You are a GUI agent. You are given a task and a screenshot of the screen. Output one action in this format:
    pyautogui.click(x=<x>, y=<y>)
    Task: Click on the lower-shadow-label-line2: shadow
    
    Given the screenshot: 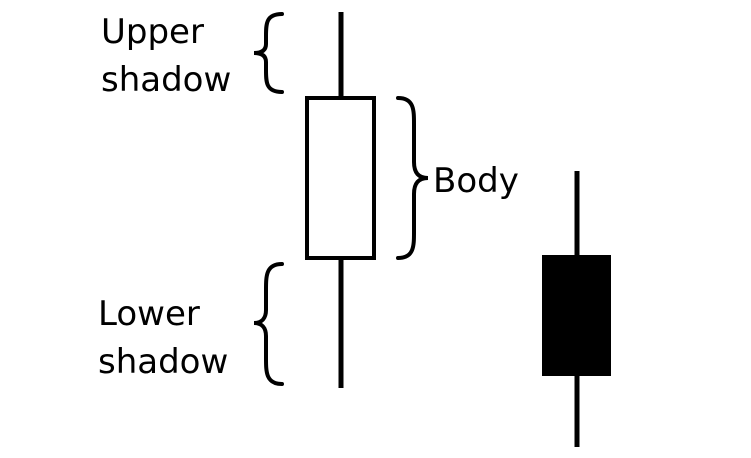 What is the action you would take?
    pyautogui.click(x=163, y=362)
    